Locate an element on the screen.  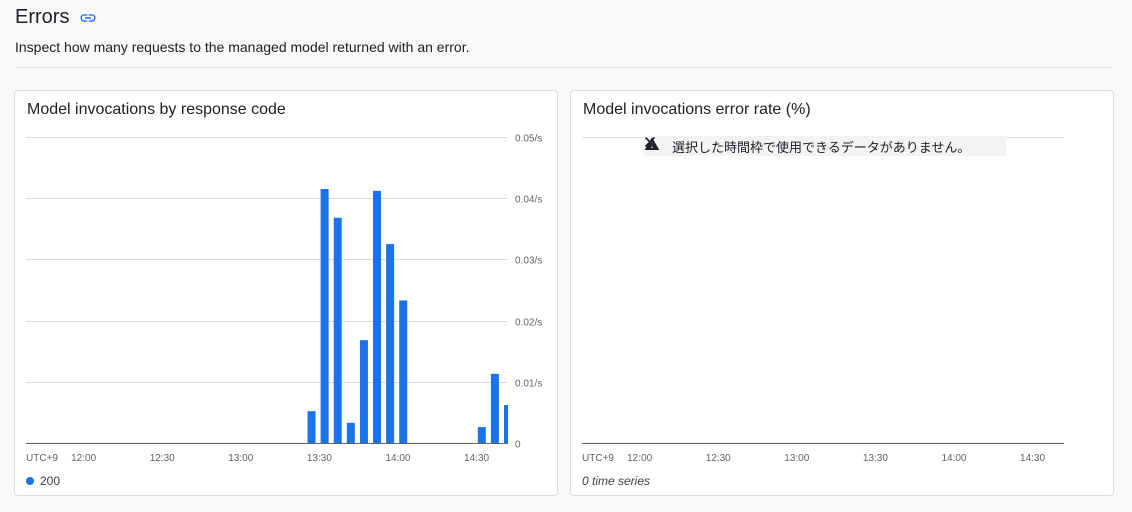
close-icon is located at coordinates (820, 144).